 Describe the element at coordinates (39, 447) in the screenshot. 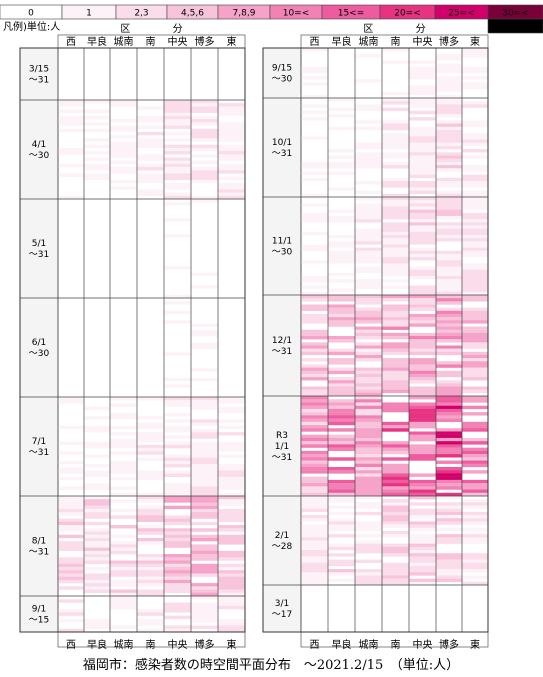

I see `month-label: 7/1 ～31` at that location.